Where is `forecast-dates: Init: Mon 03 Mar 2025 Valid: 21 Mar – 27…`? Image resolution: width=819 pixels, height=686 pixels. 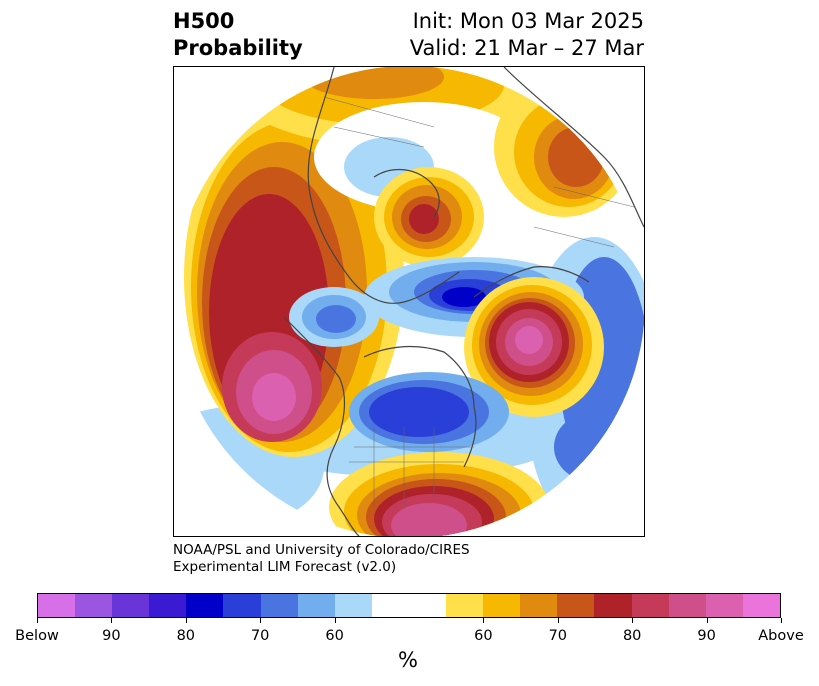
forecast-dates: Init: Mon 03 Mar 2025 Valid: 21 Mar – 27… is located at coordinates (527, 35).